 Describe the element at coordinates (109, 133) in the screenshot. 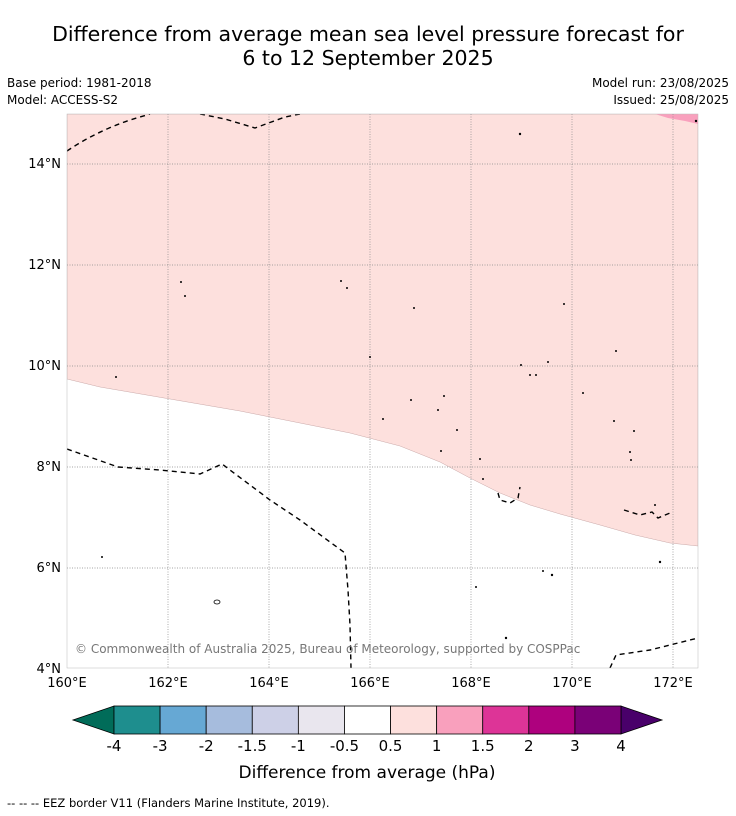

I see `eez-border-north-west` at that location.